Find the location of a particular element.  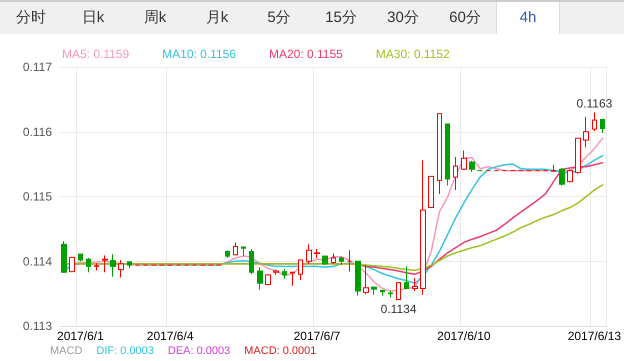

text: MA30: 0.1152 is located at coordinates (413, 54).